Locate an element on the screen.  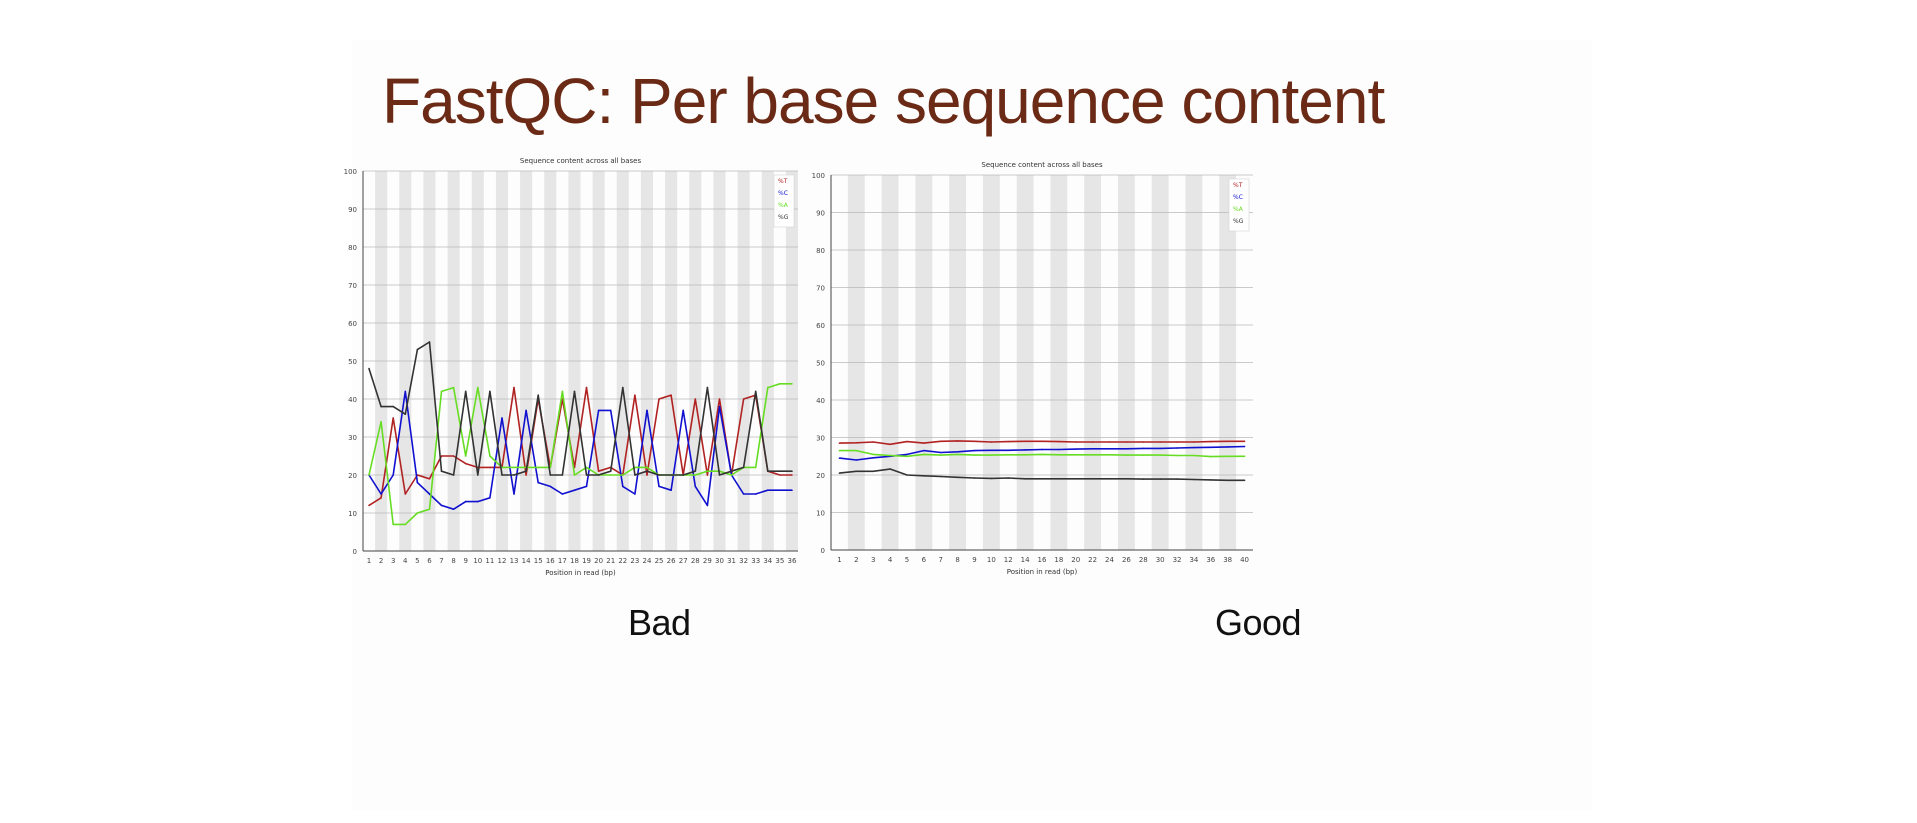
y-tick-label: 10 is located at coordinates (352, 514).